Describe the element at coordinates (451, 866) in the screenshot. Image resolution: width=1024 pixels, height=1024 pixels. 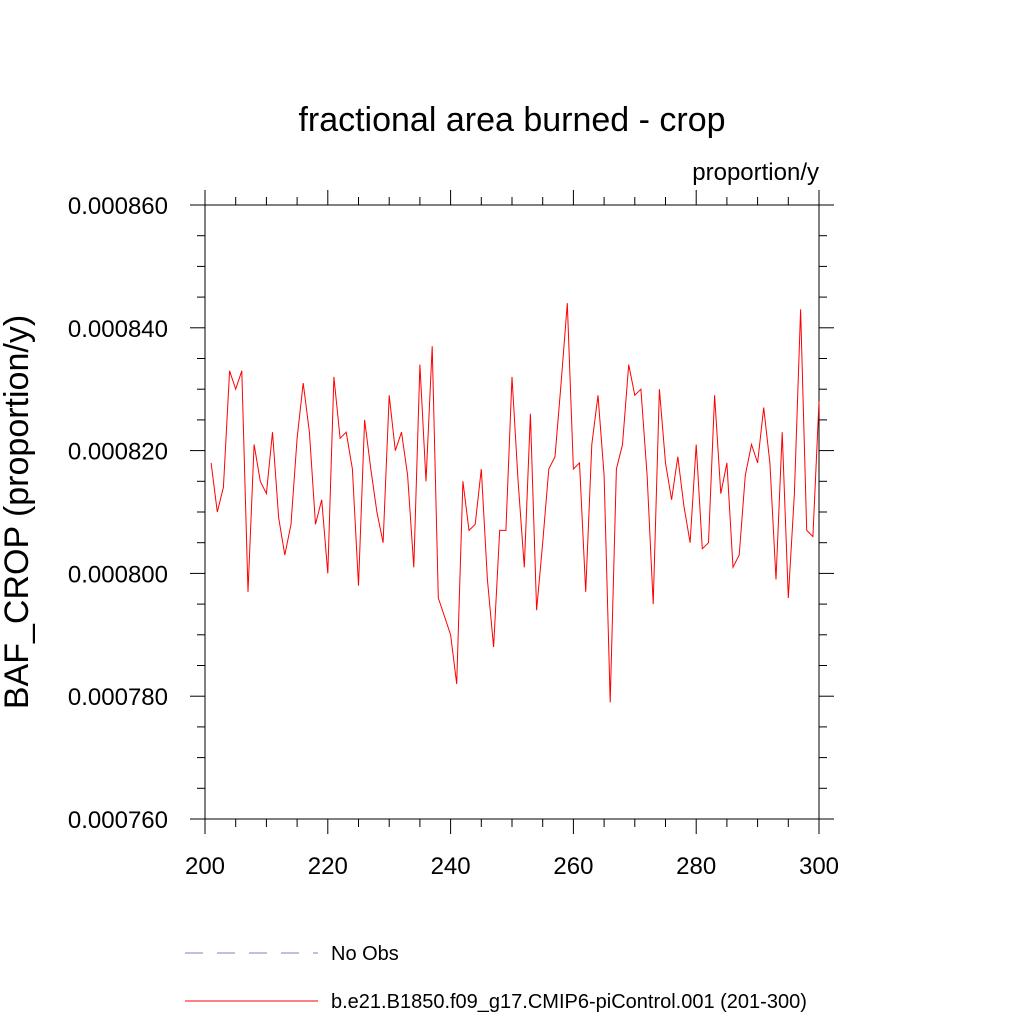
I see `x-tick-label: 240` at that location.